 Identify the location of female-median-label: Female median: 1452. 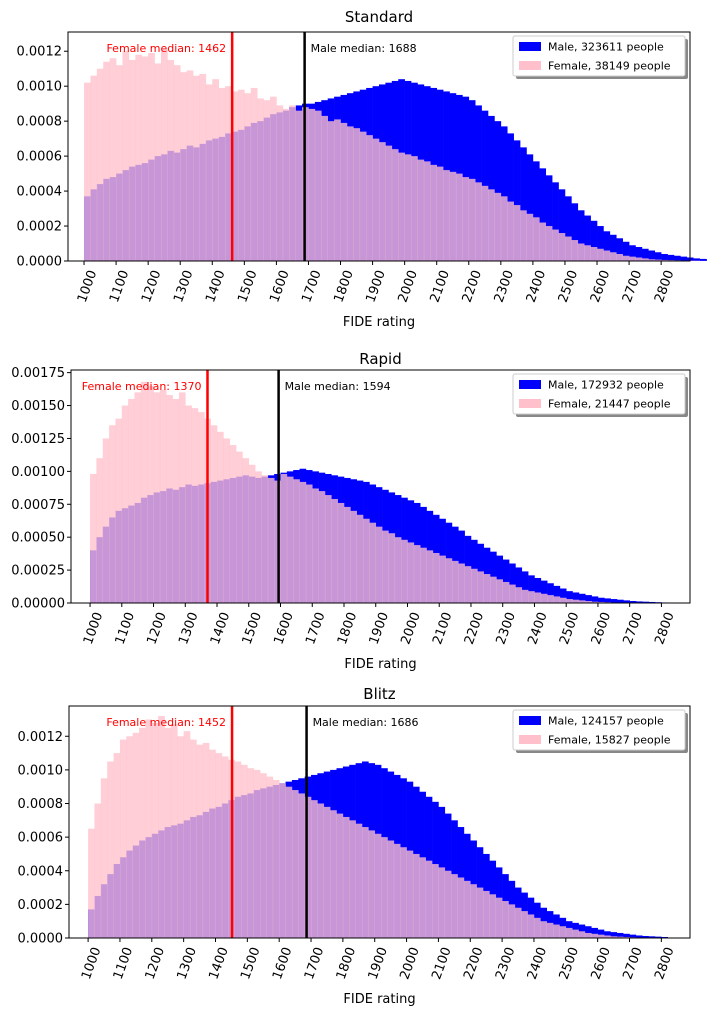
(166, 722).